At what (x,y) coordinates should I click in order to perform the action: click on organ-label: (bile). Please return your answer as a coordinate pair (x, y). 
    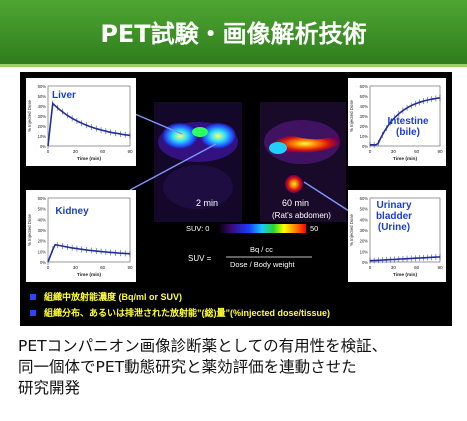
    Looking at the image, I should click on (408, 132).